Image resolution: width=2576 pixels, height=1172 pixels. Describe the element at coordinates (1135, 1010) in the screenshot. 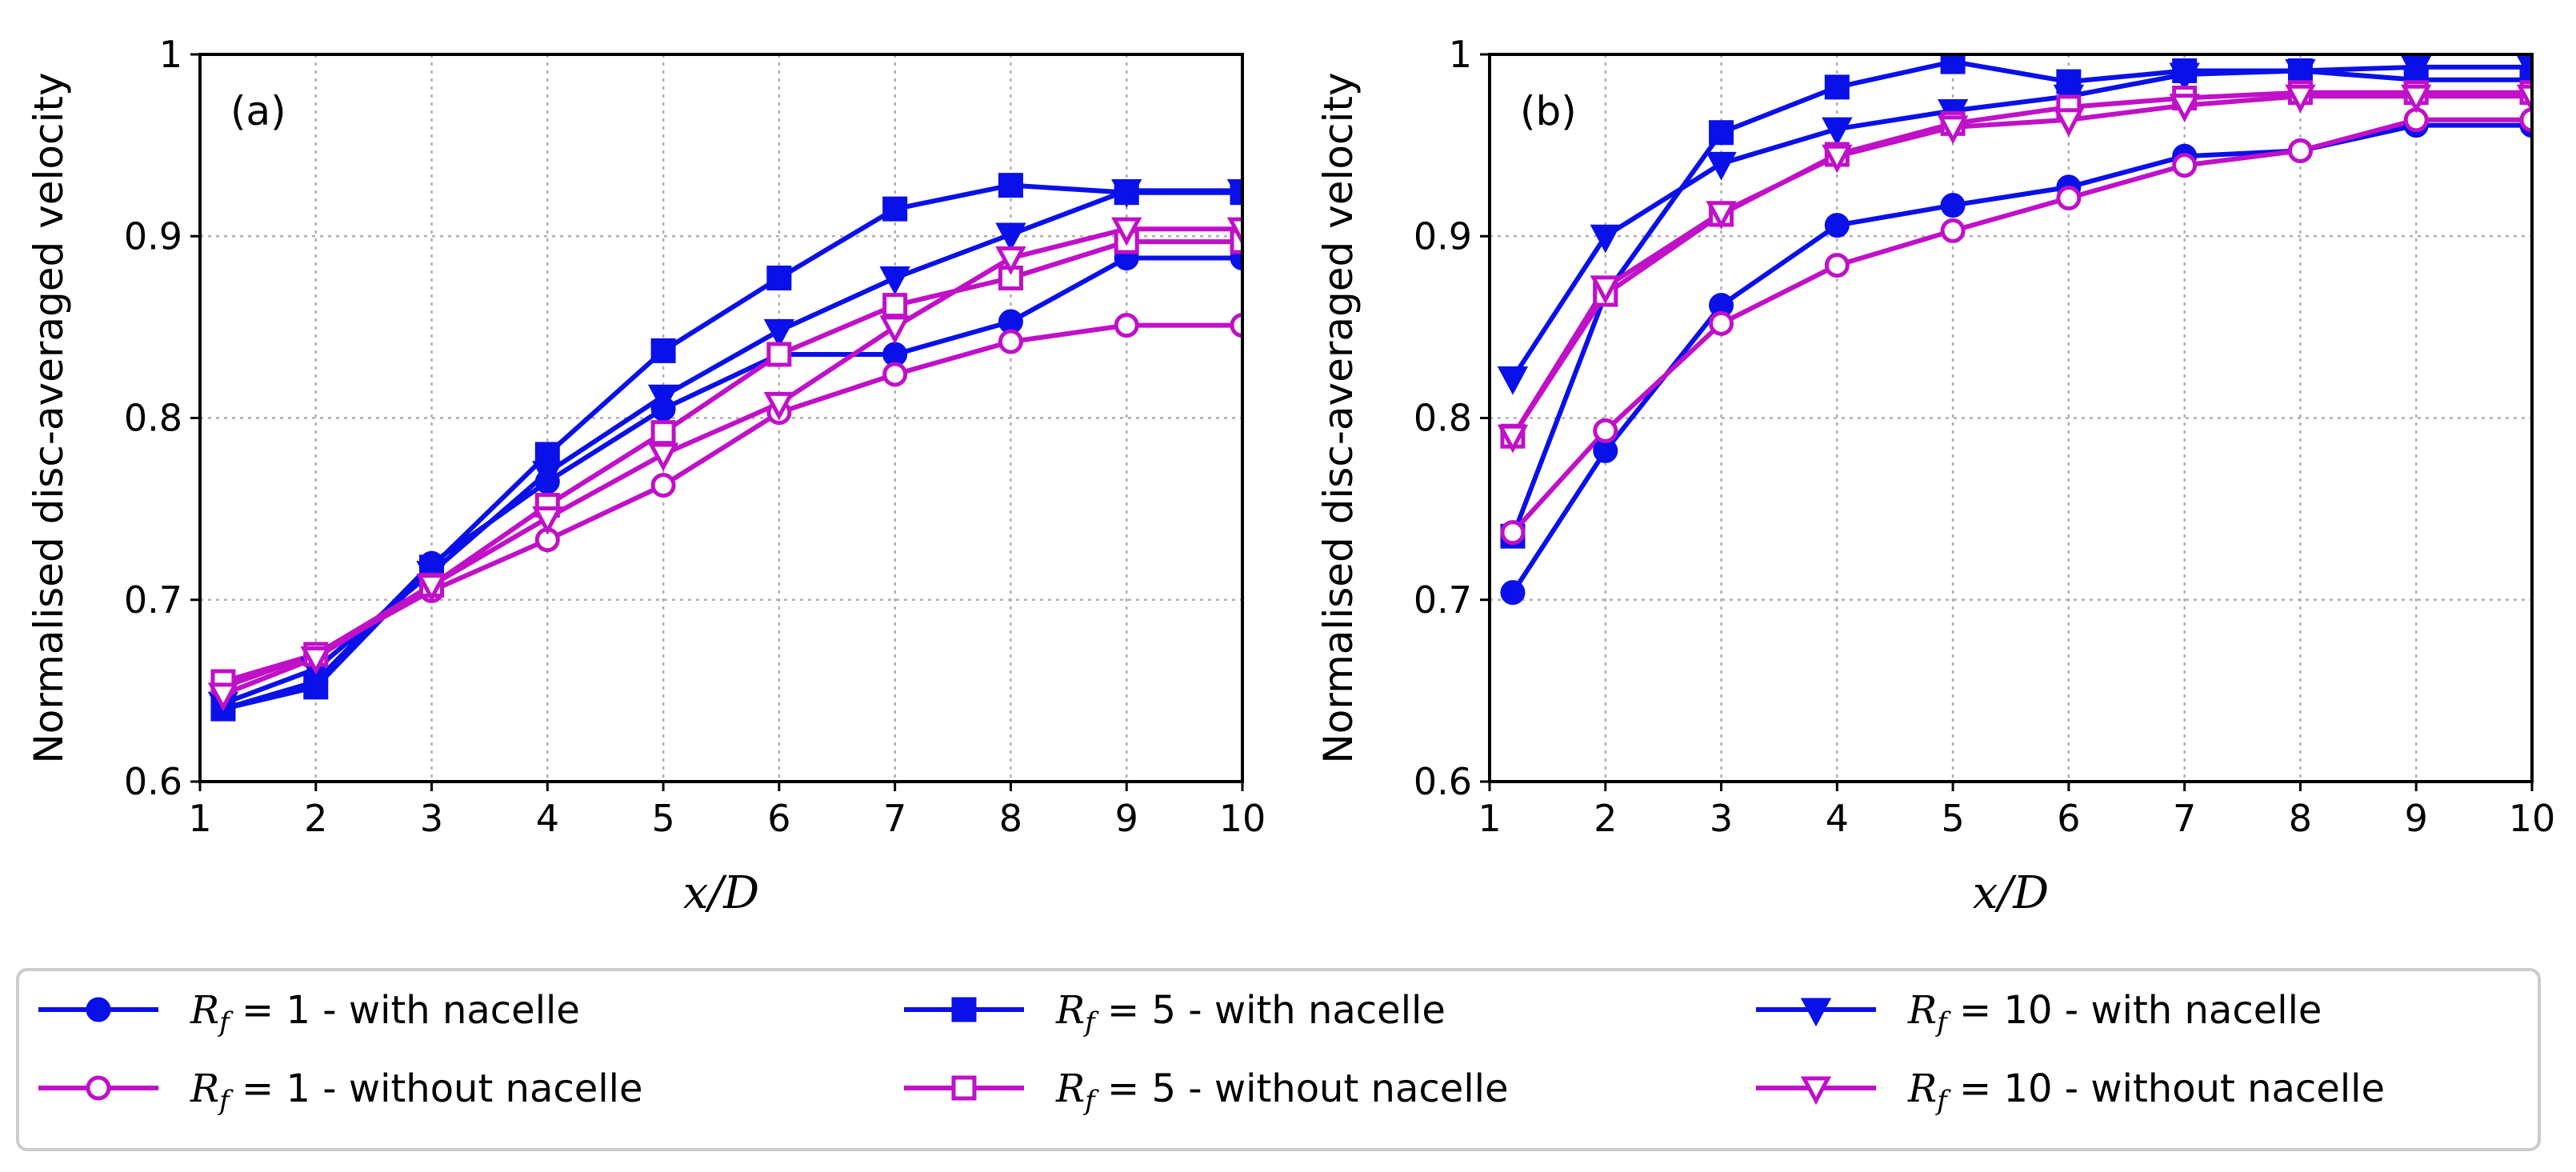

I see `legend-equation: = 5` at that location.